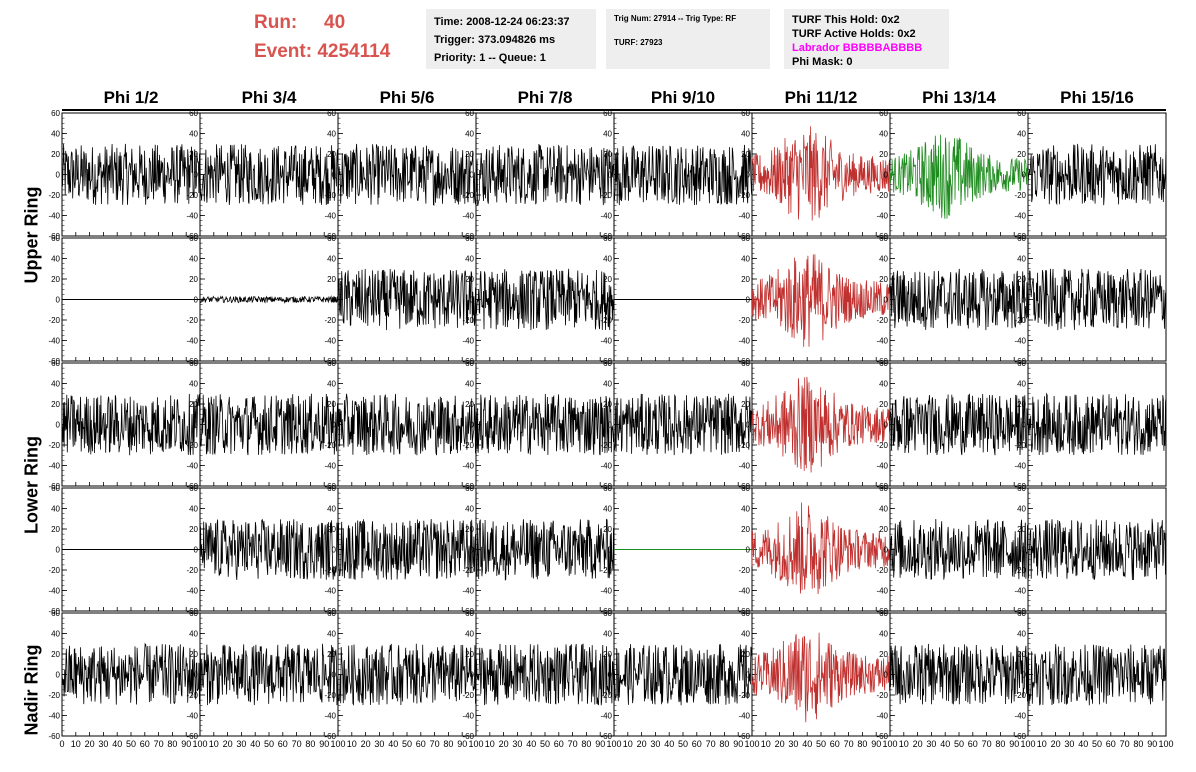 This screenshot has height=772, width=1196. I want to click on waveform-r3-c7, so click(1097, 549).